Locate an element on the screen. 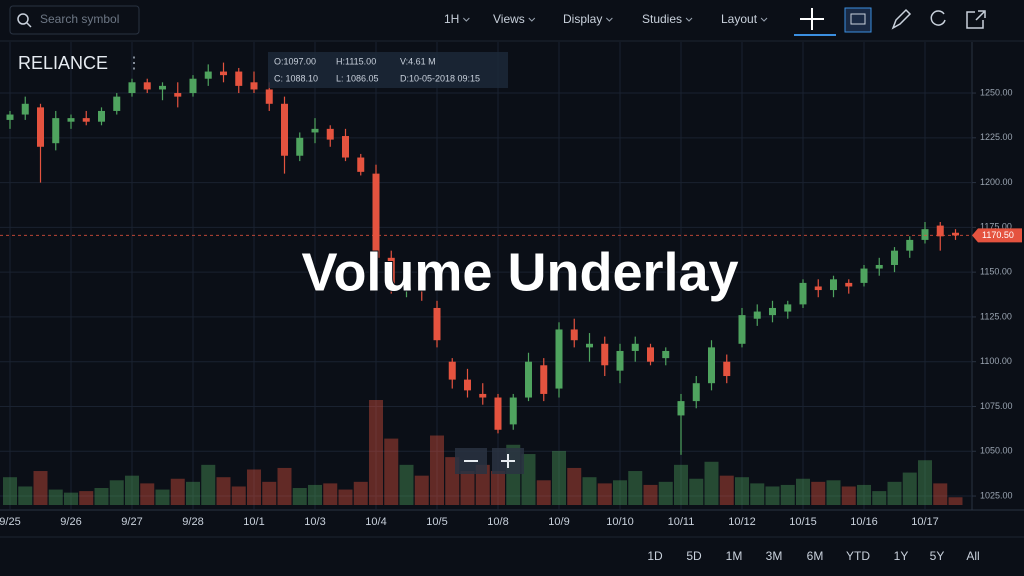  search-box is located at coordinates (74, 20).